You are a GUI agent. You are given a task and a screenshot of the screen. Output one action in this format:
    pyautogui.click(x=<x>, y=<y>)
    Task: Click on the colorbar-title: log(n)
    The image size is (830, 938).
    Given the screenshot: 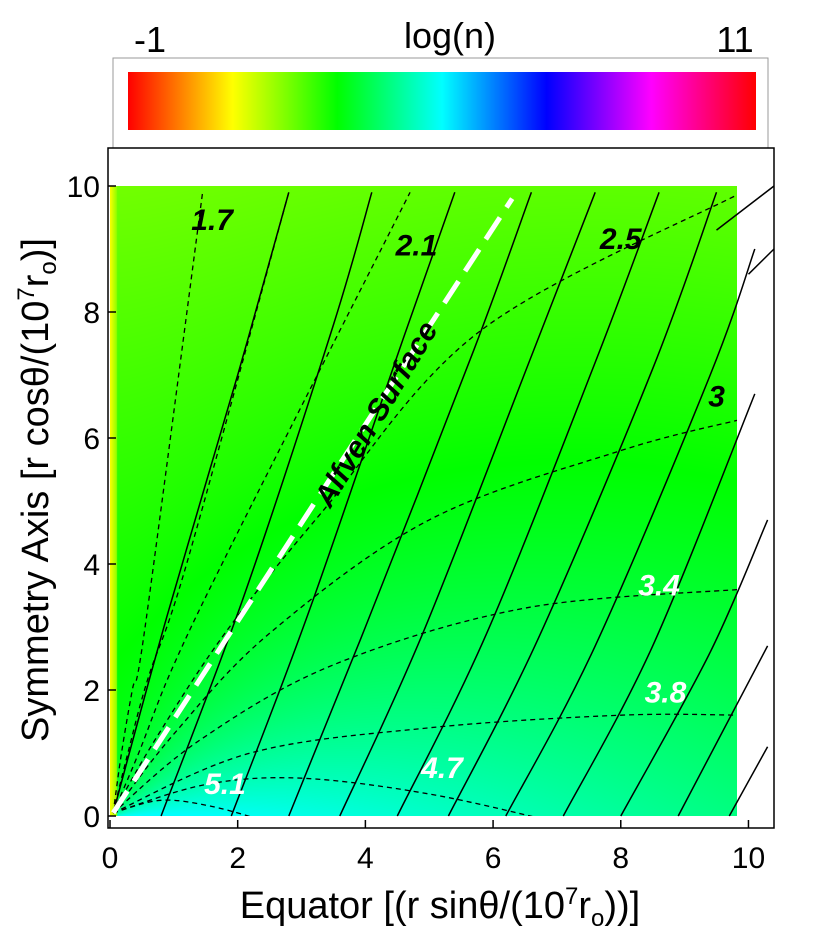 What is the action you would take?
    pyautogui.click(x=450, y=35)
    